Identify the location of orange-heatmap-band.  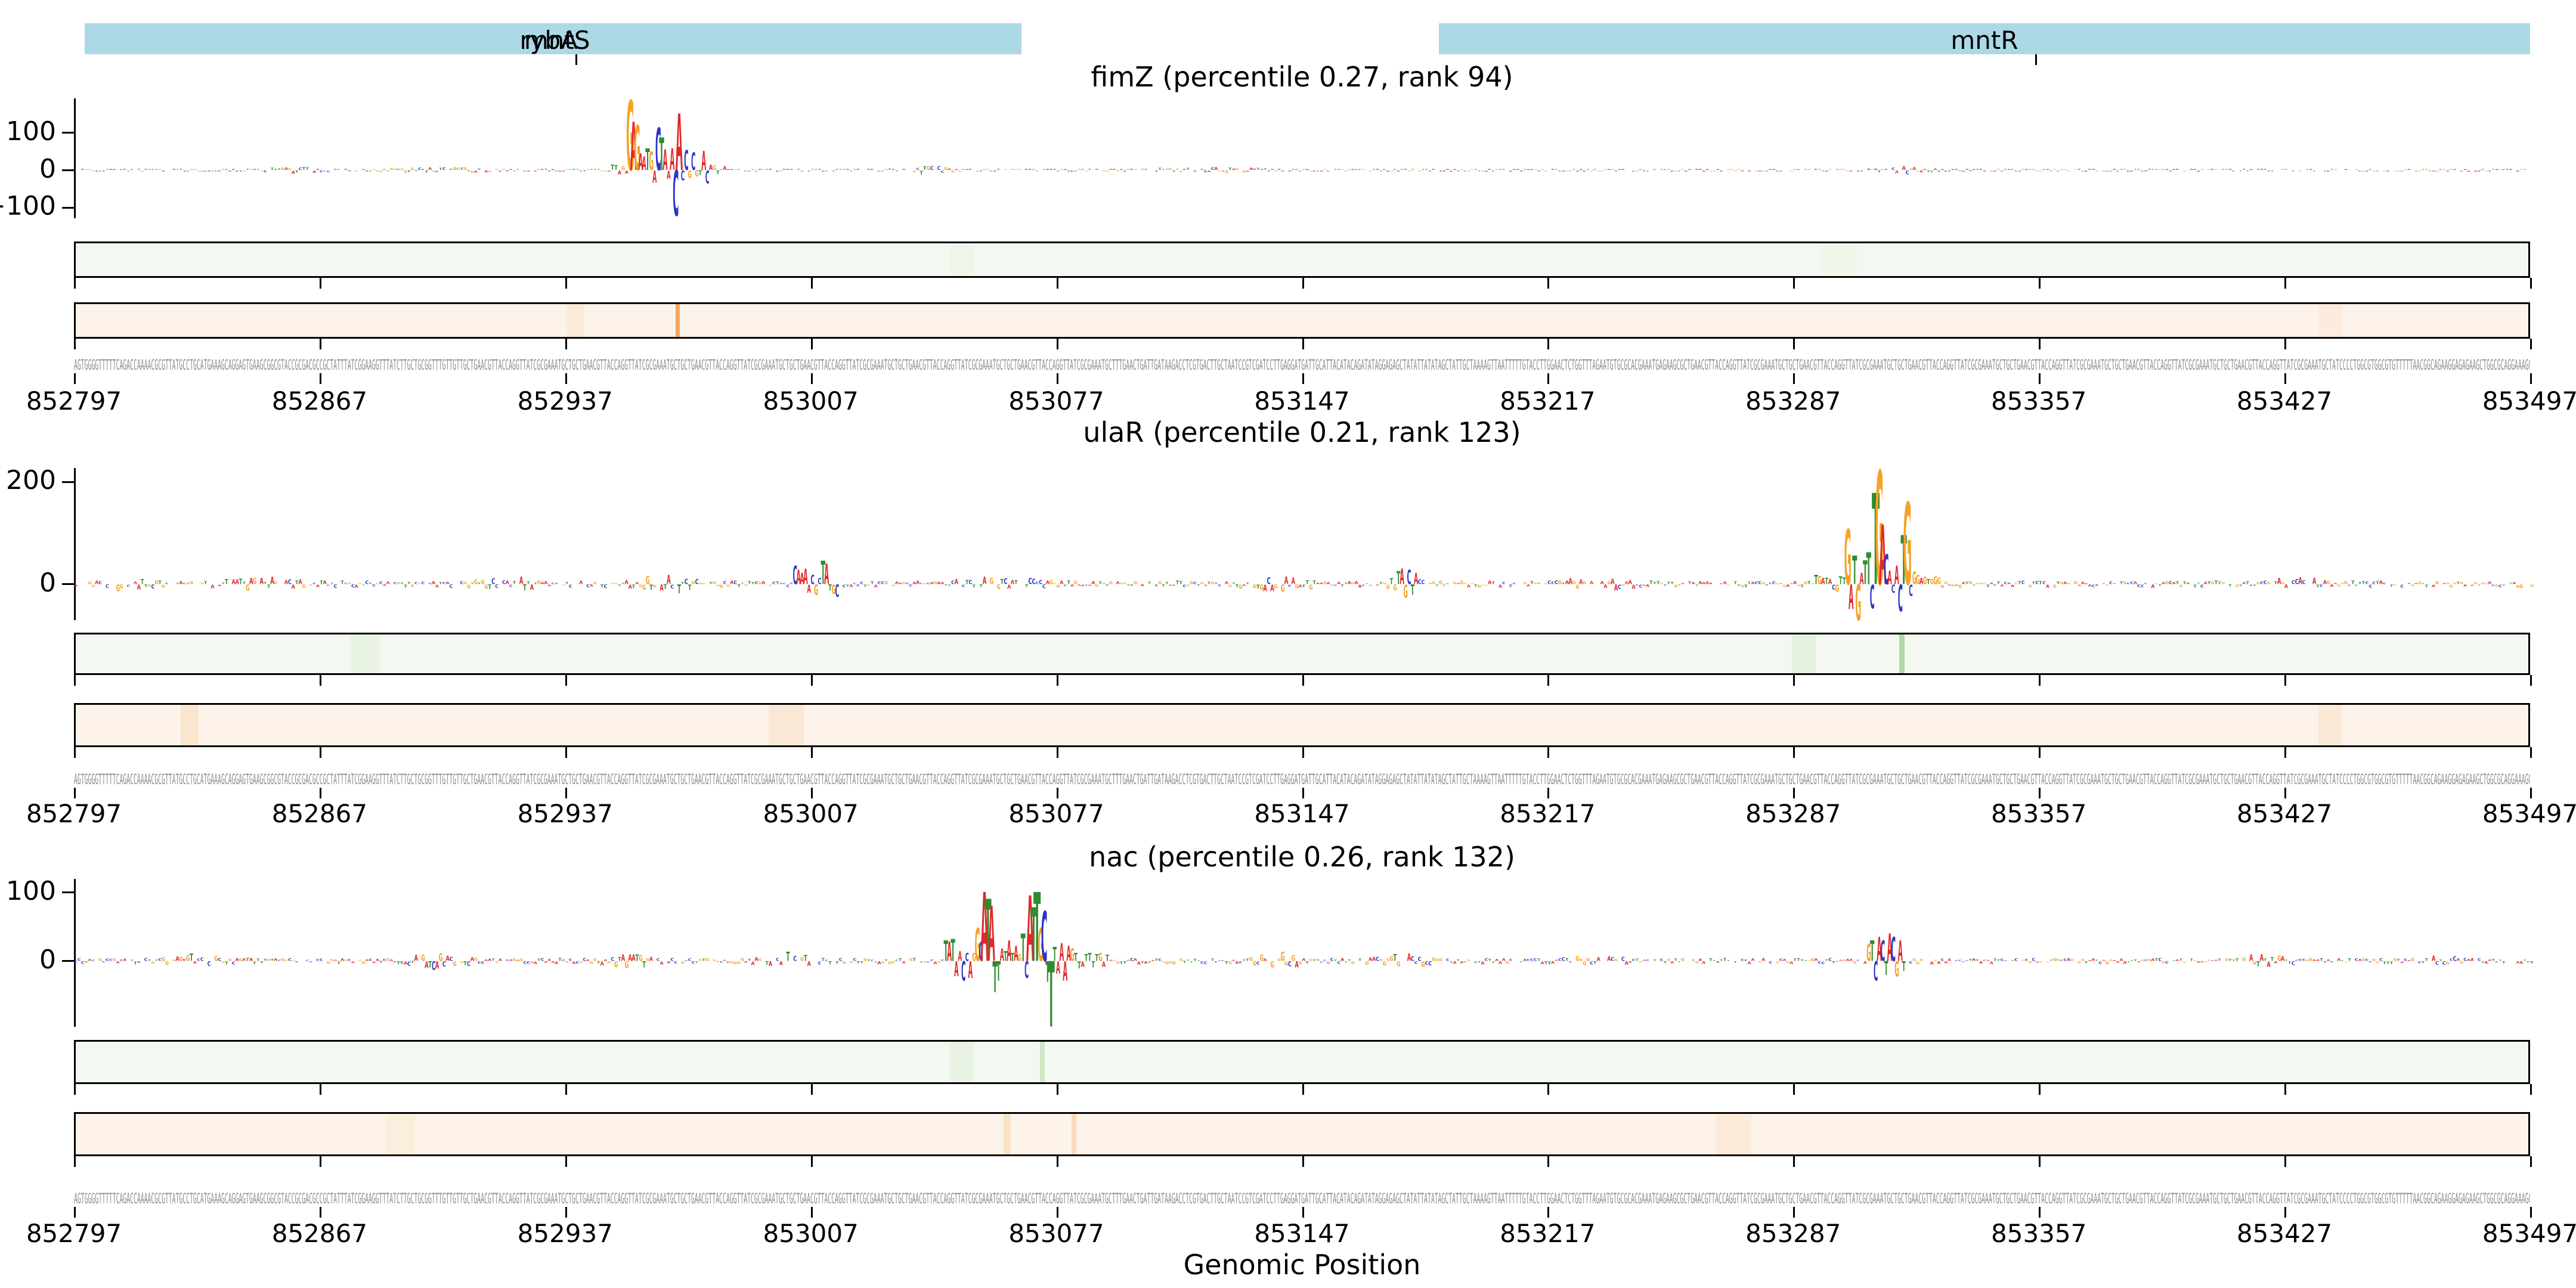
(1302, 320).